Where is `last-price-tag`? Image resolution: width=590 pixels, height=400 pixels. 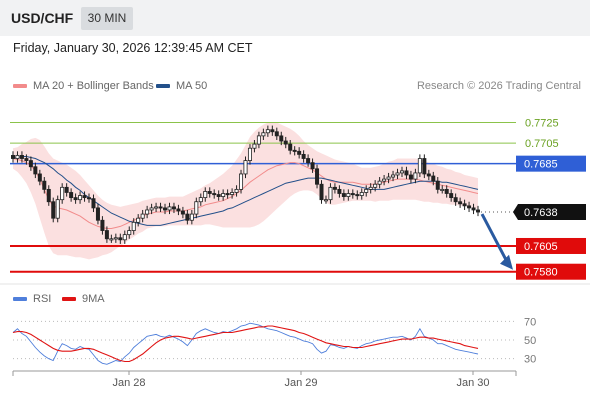 last-price-tag is located at coordinates (549, 212).